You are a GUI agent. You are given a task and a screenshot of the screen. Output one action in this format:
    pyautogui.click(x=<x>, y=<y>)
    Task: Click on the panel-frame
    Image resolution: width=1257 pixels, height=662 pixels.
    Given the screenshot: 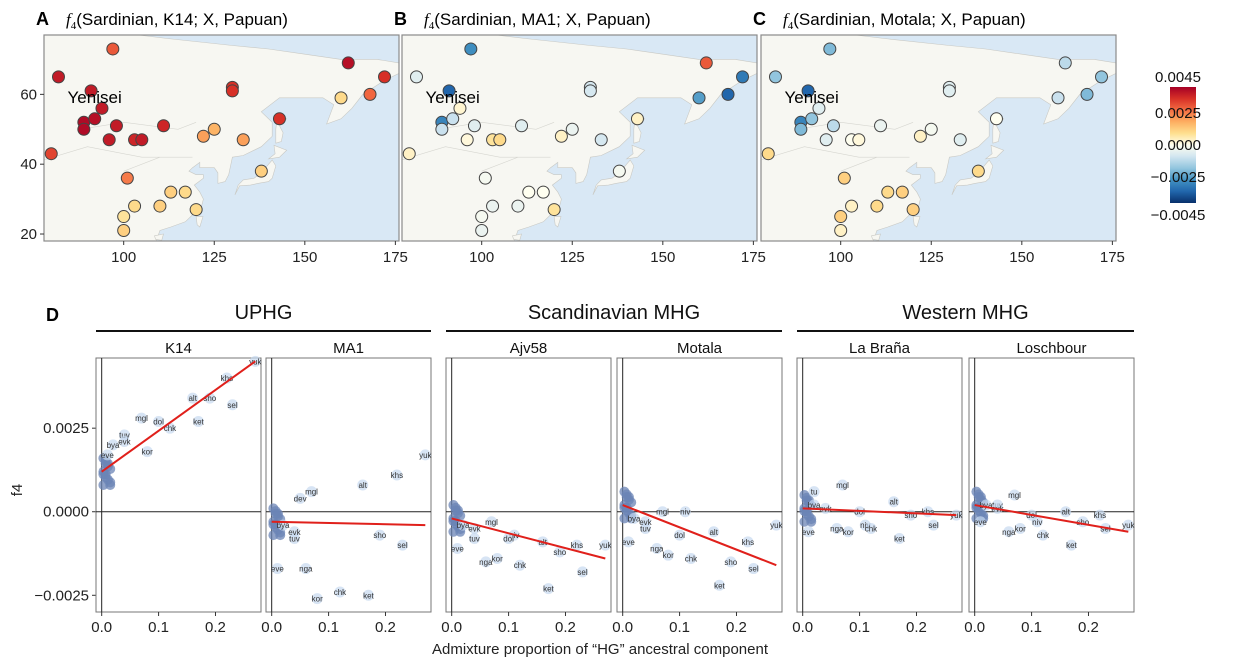 What is the action you would take?
    pyautogui.click(x=178, y=485)
    